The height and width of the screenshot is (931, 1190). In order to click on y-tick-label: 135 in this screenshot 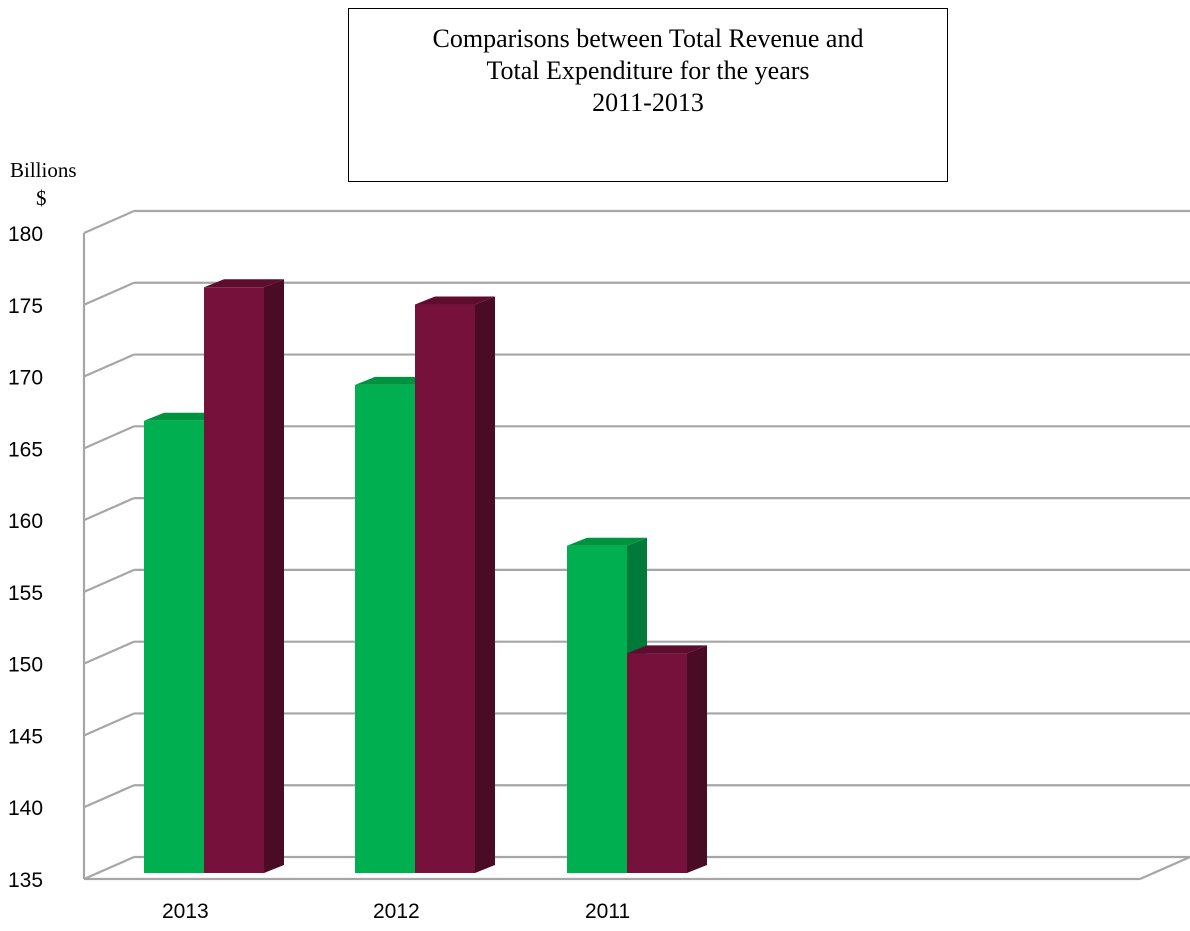, I will do `click(25, 880)`.